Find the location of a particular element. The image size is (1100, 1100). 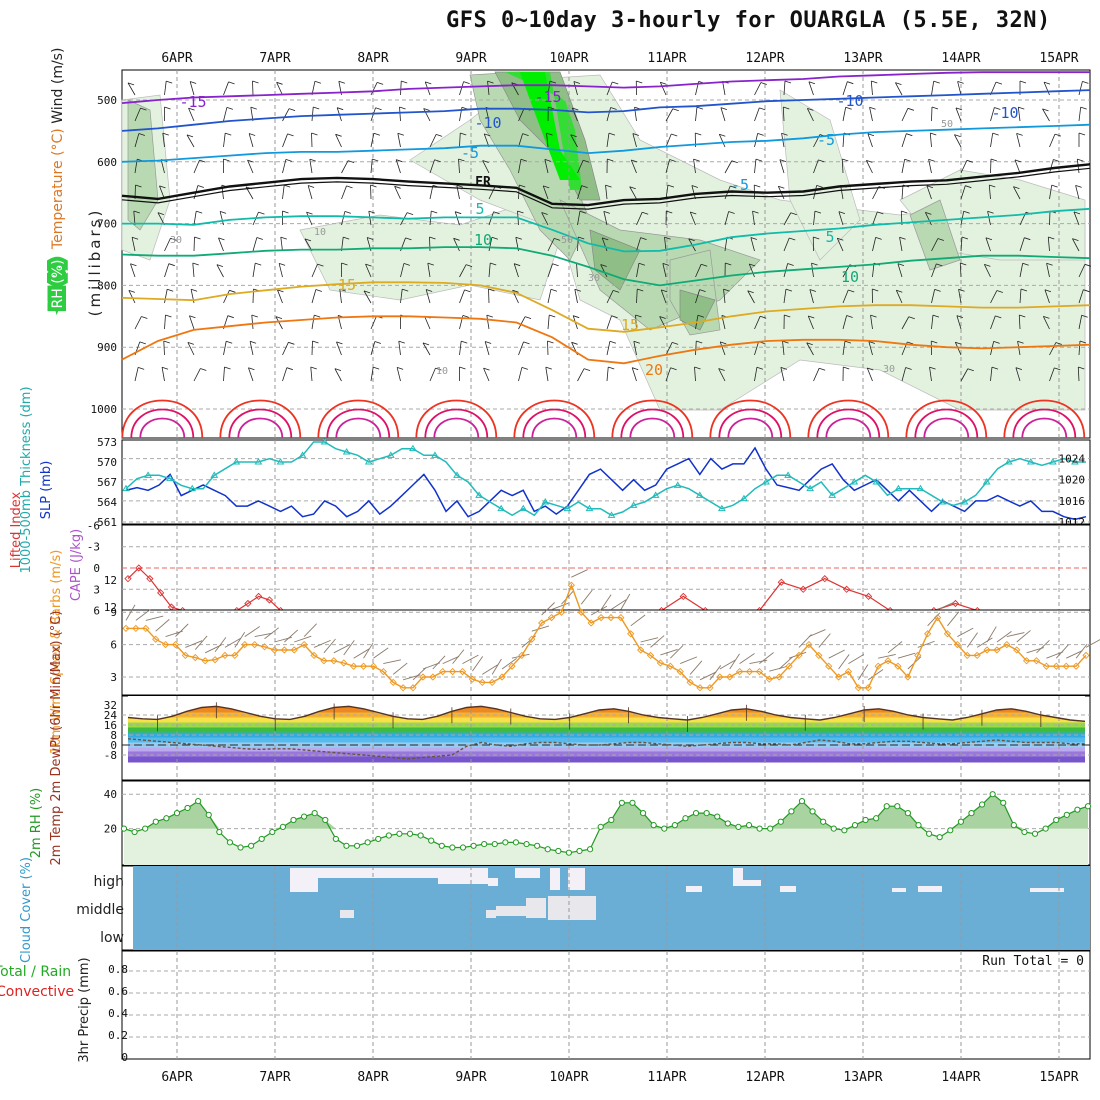

pressure-tick-600: 600 is located at coordinates (107, 162).